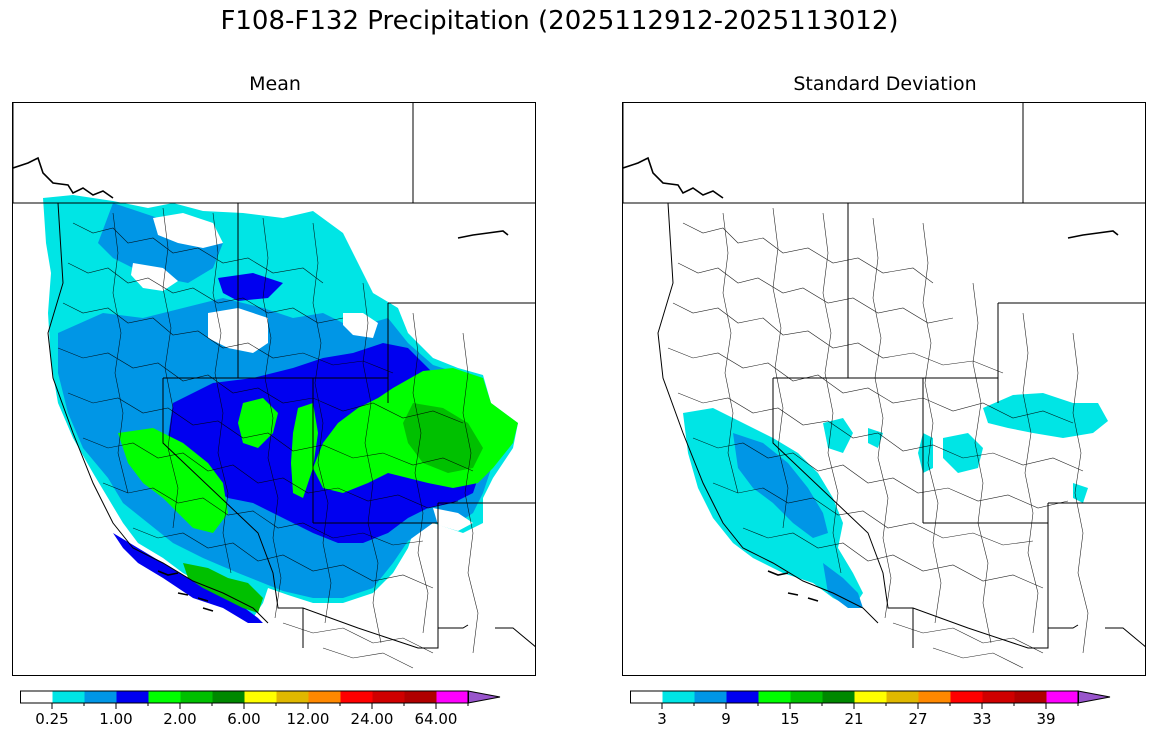 This screenshot has width=1159, height=741. What do you see at coordinates (854, 719) in the screenshot?
I see `colorbar-tick-label: 21` at bounding box center [854, 719].